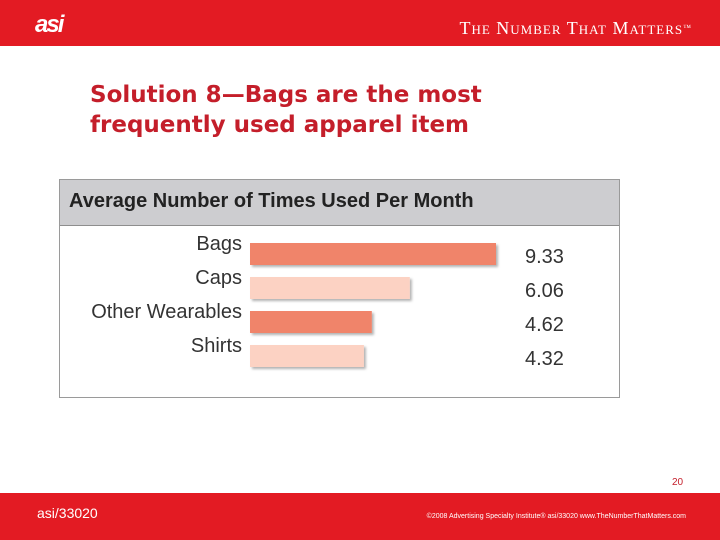  I want to click on bar-shirts, so click(307, 356).